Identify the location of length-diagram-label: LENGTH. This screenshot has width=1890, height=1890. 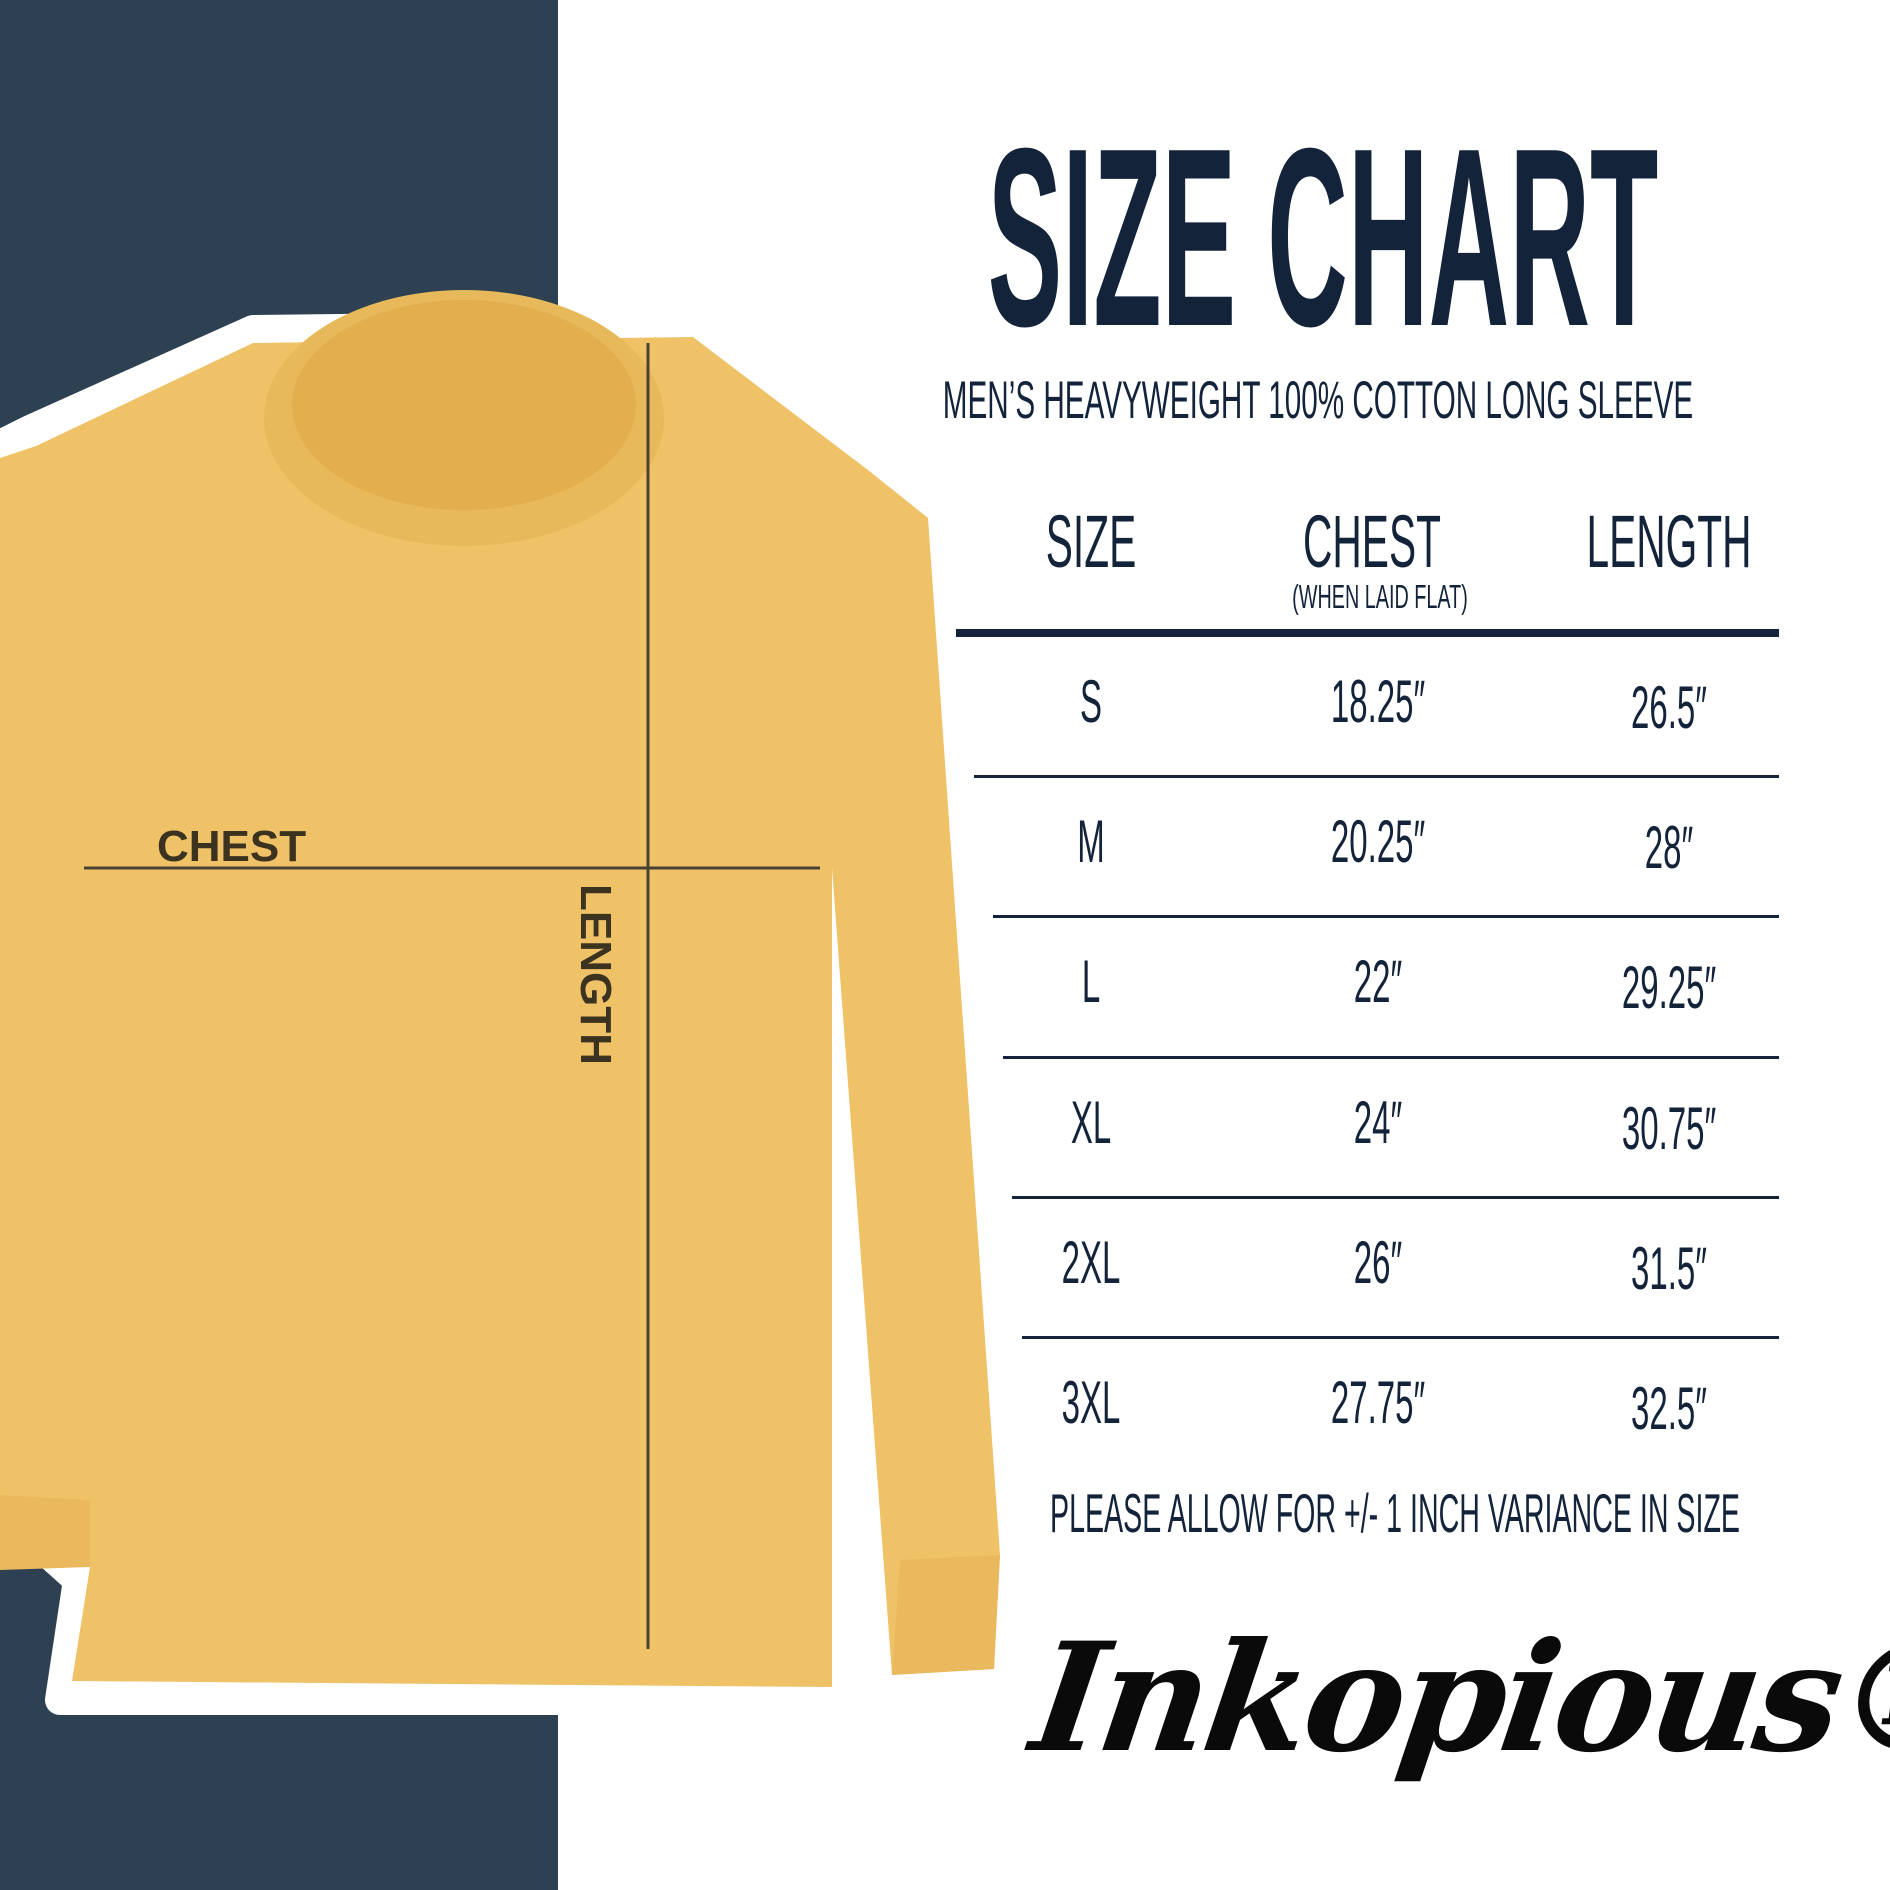
(595, 974).